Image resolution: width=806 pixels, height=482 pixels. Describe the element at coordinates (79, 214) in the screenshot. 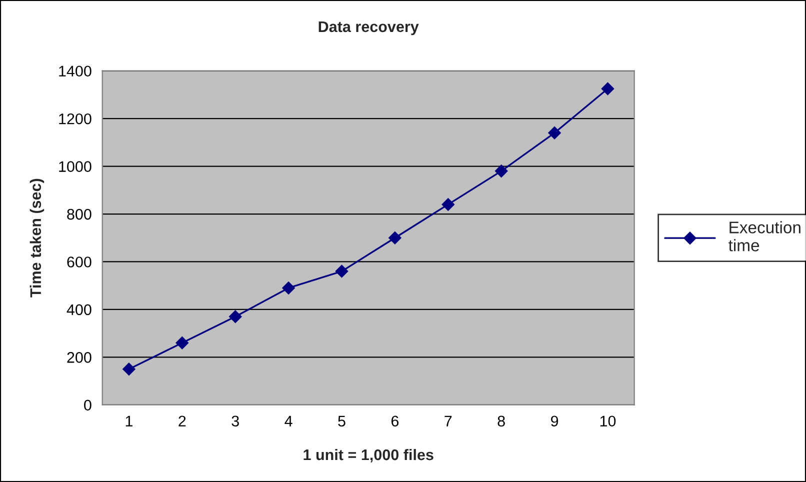

I see `y-tick-label: 800` at that location.